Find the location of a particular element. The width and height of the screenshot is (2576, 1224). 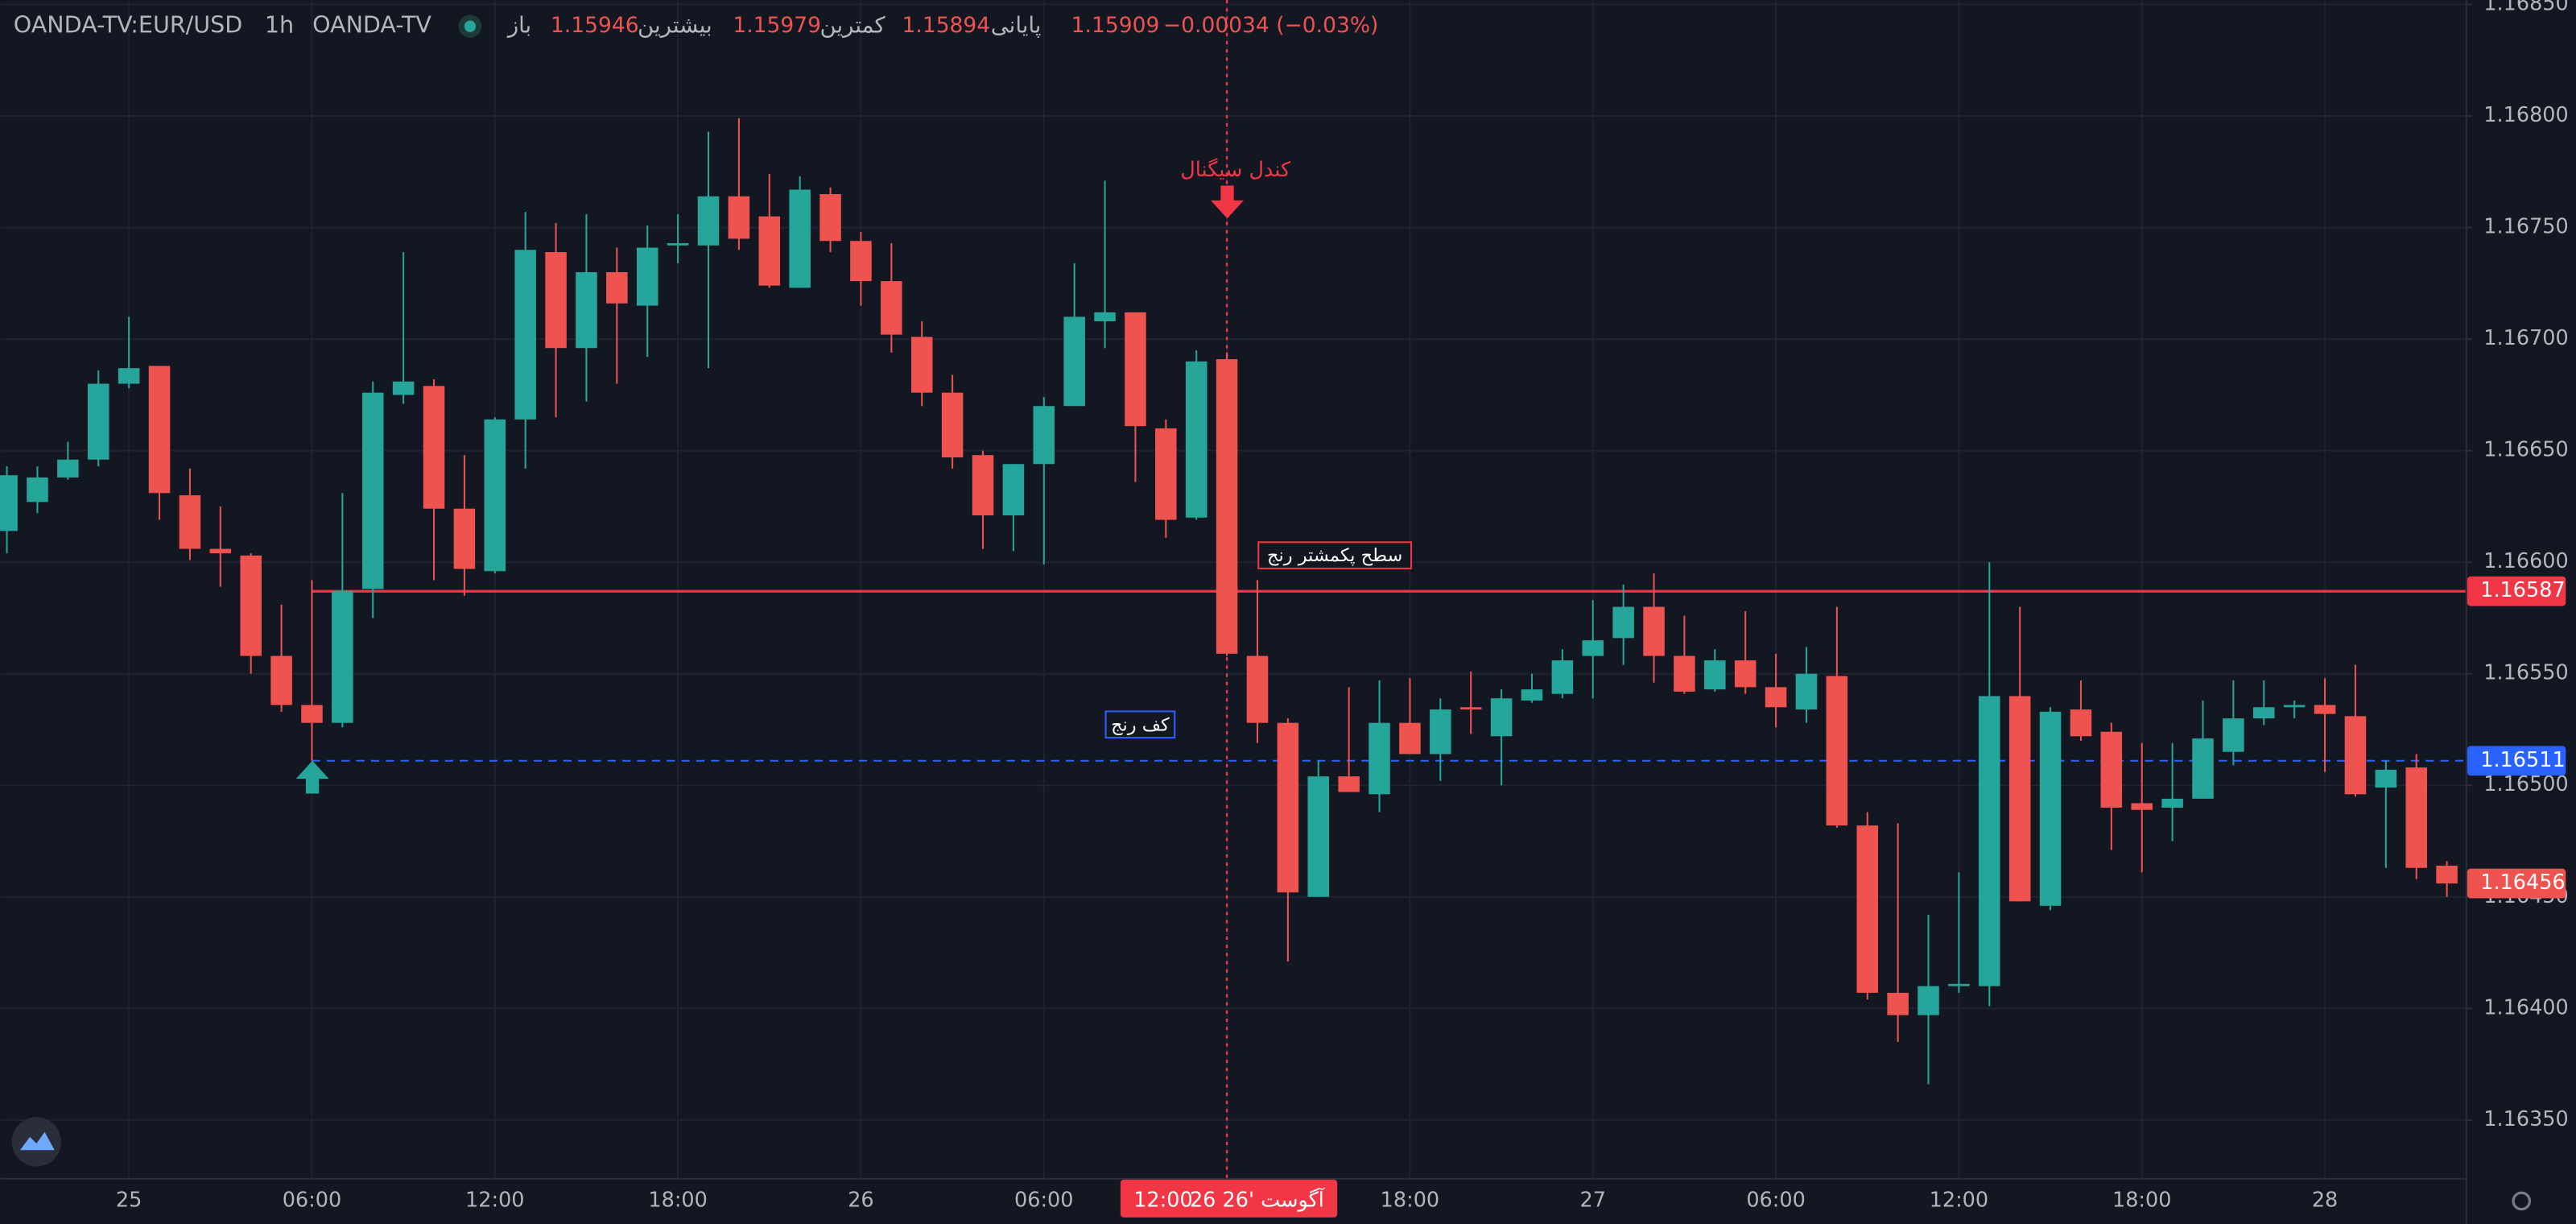

y-tick-label: 1.16400 is located at coordinates (2525, 1007).